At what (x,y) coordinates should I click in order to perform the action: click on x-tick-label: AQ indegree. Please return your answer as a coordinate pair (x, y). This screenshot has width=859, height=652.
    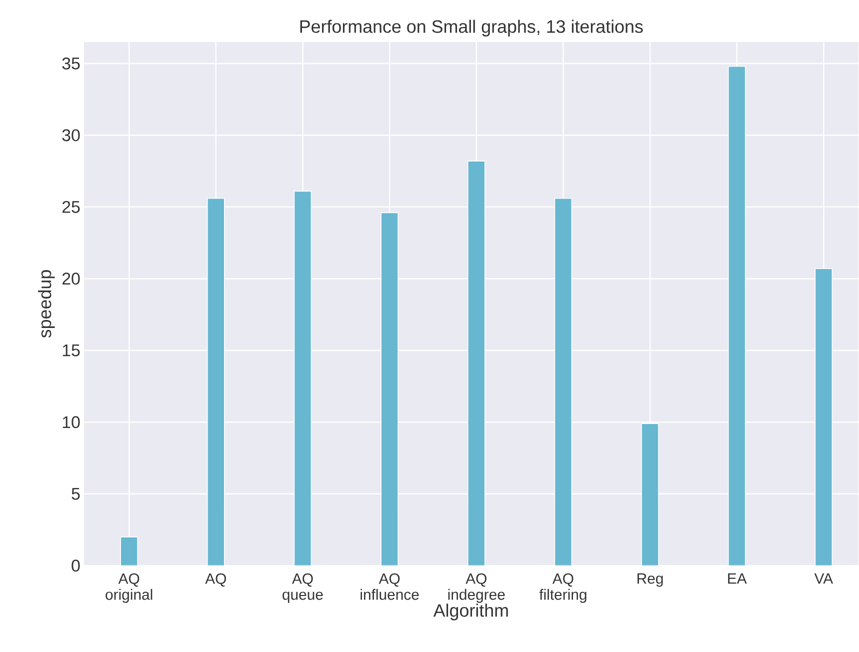
    Looking at the image, I should click on (476, 589).